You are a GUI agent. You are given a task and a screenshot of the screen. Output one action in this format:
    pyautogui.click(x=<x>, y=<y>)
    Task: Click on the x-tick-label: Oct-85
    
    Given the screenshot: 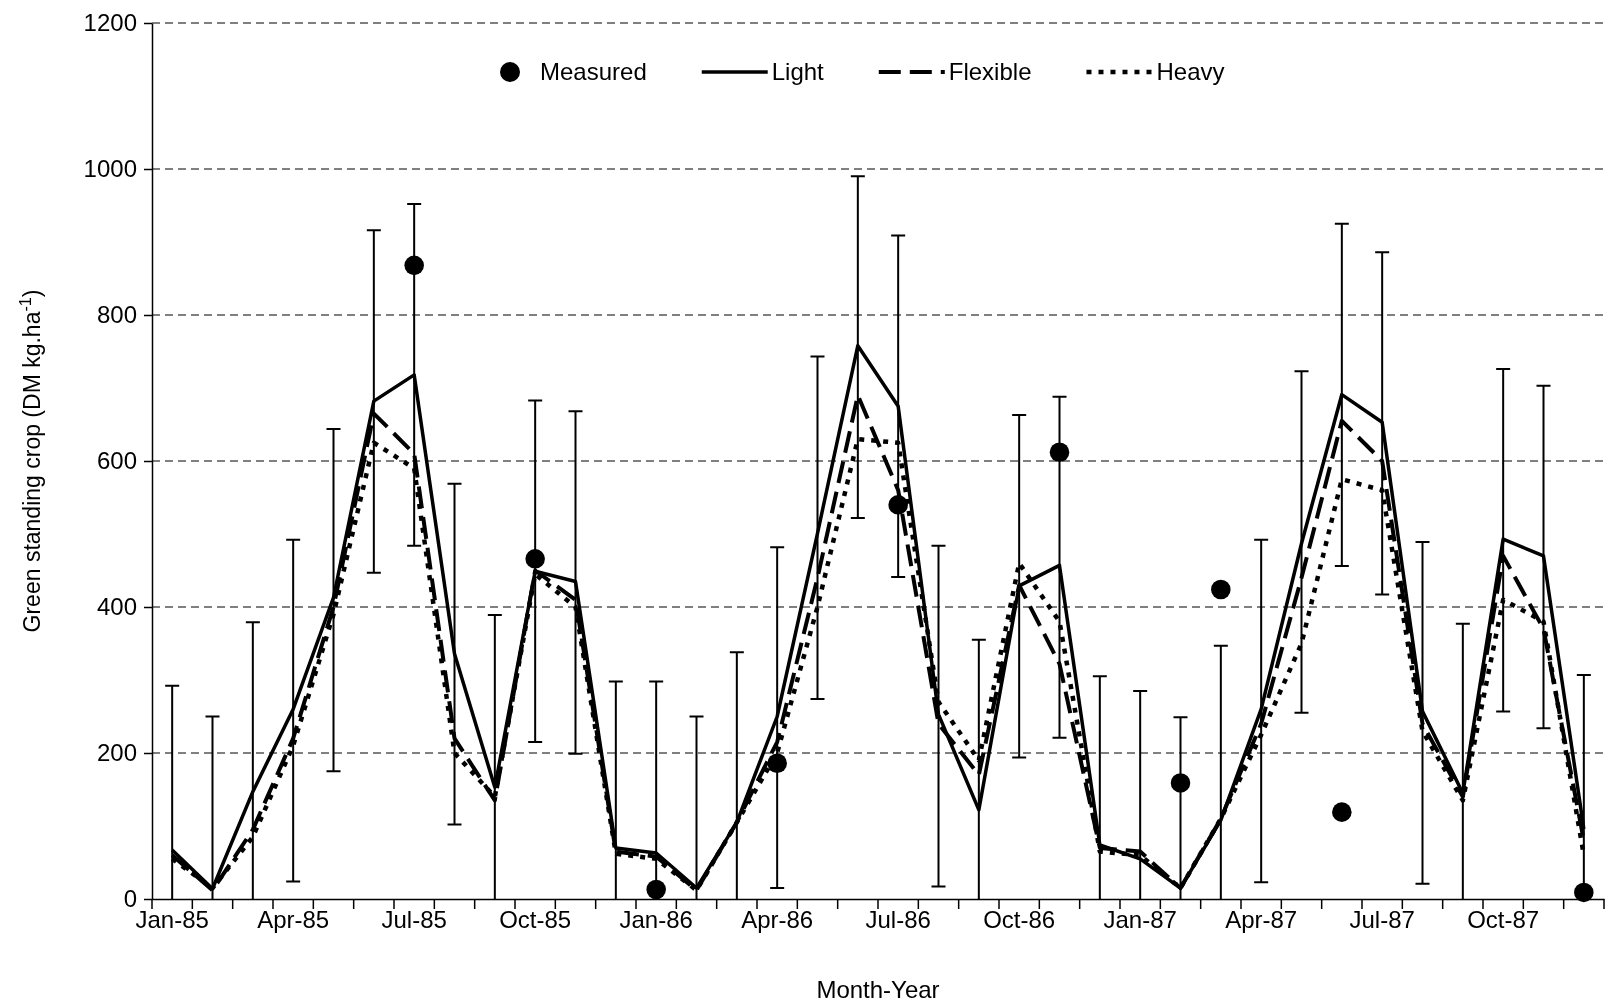 What is the action you would take?
    pyautogui.click(x=535, y=920)
    